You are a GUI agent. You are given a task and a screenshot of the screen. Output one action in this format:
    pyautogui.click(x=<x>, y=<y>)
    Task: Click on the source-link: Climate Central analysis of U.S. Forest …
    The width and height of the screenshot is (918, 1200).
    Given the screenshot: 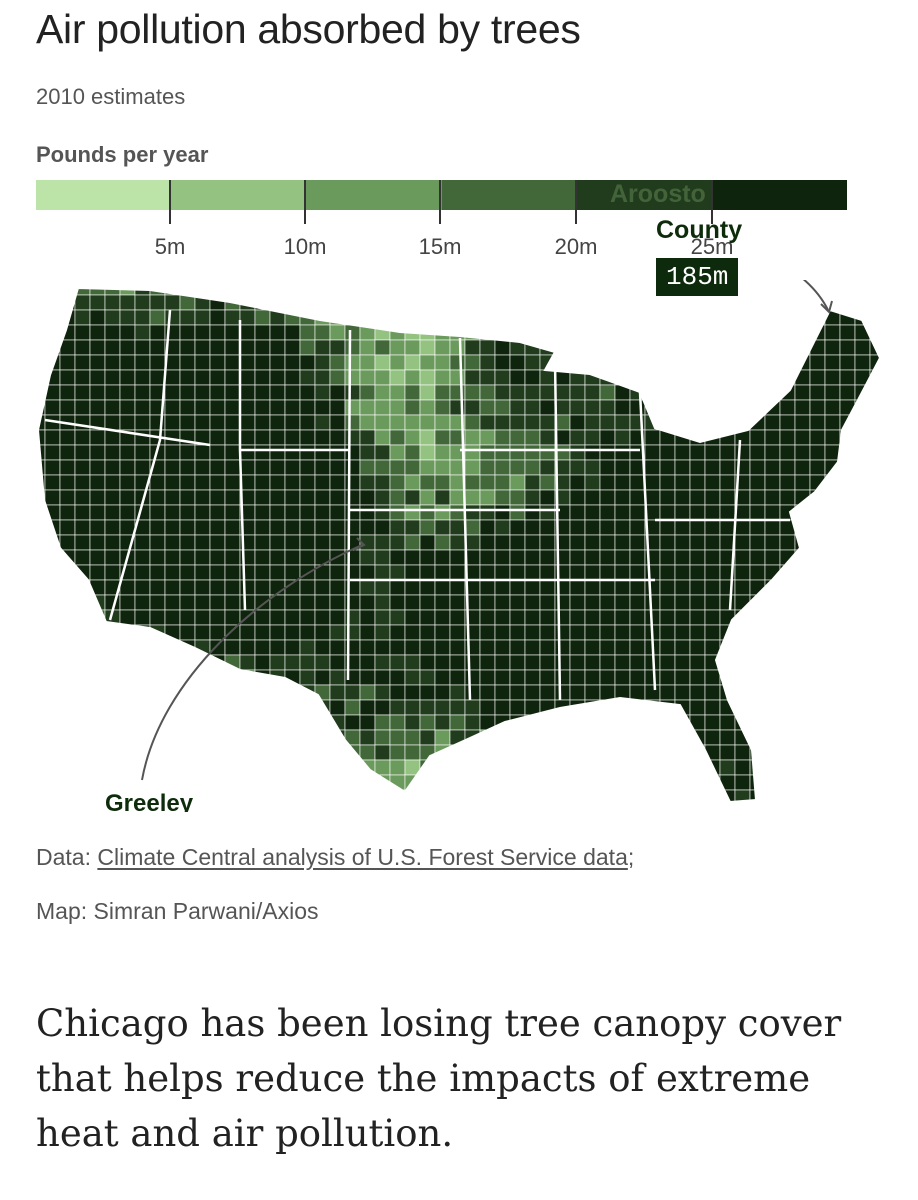 What is the action you would take?
    pyautogui.click(x=362, y=857)
    